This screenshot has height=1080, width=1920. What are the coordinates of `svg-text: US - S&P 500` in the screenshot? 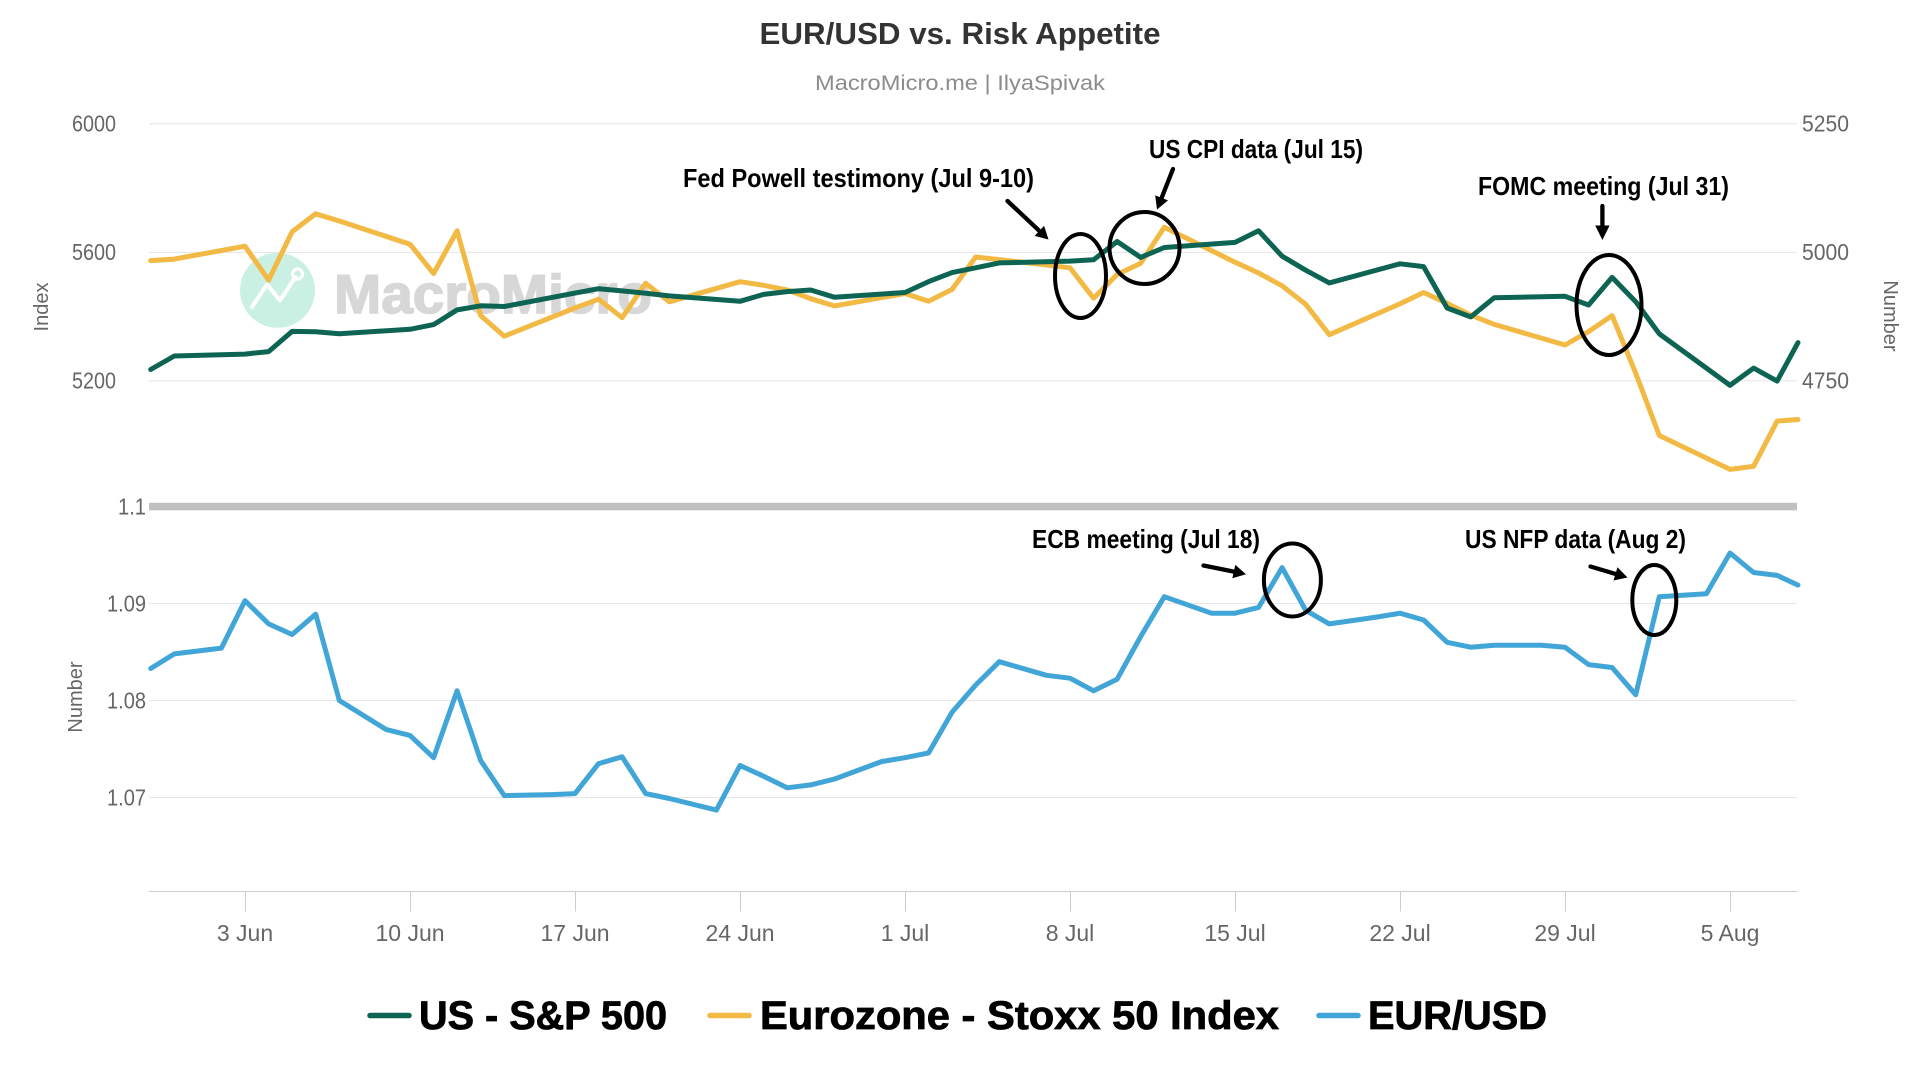 It's located at (543, 1016).